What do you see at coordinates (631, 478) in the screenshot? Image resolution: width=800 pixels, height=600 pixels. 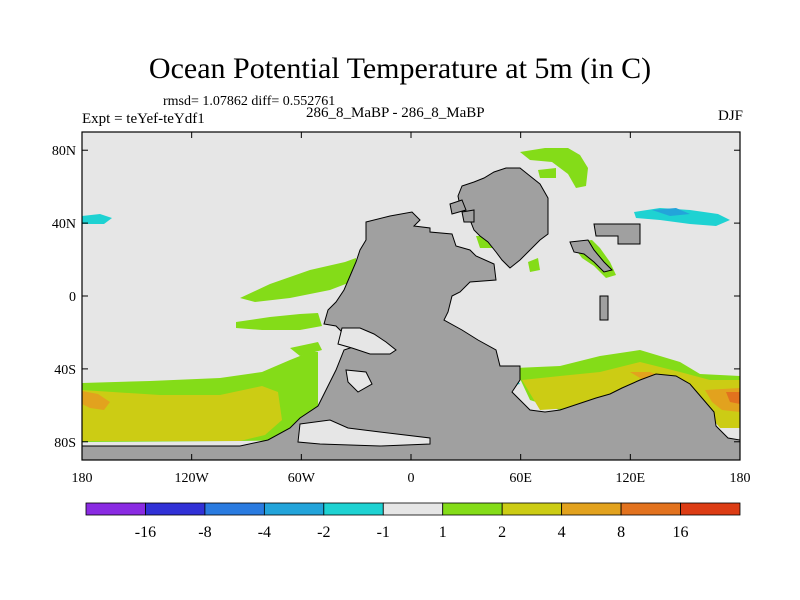 I see `x-tick-label: 120E` at bounding box center [631, 478].